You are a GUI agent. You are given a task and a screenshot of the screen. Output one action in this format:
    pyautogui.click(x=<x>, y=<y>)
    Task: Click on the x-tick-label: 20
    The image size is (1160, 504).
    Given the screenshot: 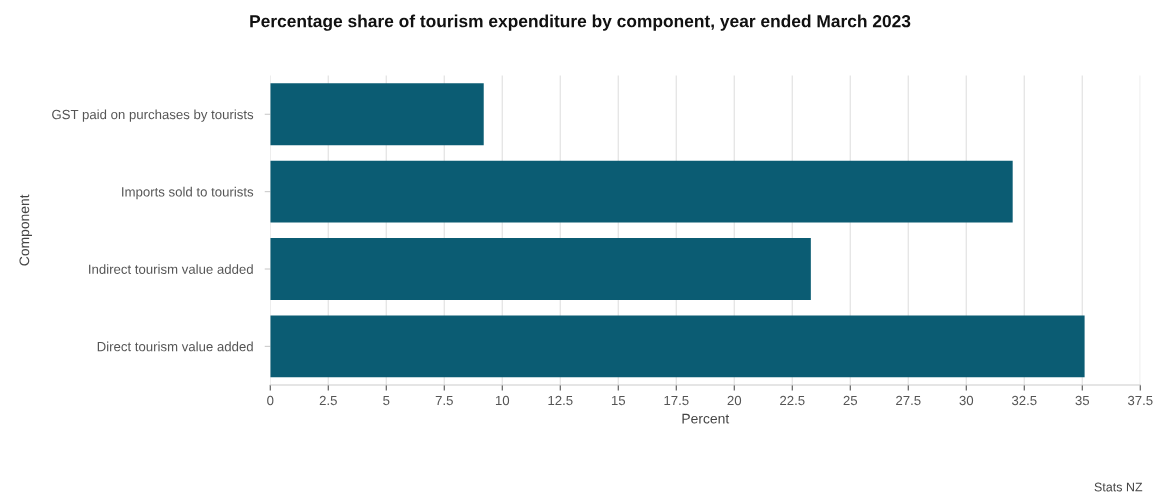 What is the action you would take?
    pyautogui.click(x=734, y=400)
    